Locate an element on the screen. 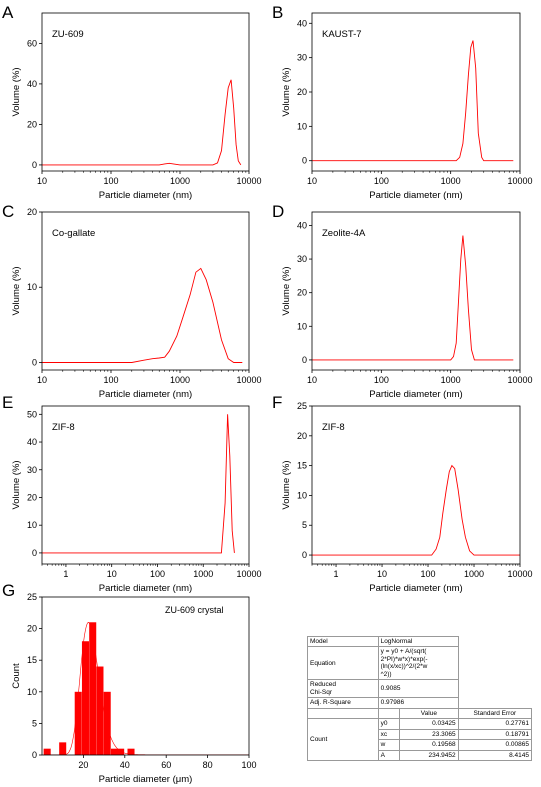 Image resolution: width=541 pixels, height=787 pixels. model-label: Model is located at coordinates (343, 641).